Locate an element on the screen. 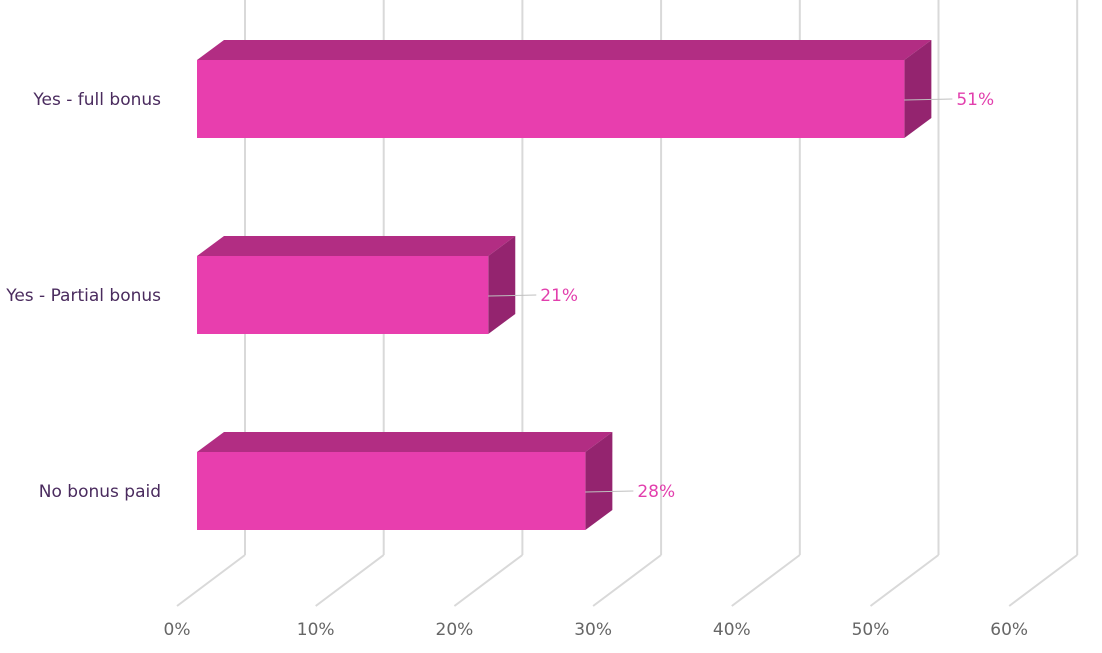  x-tick-label: 30% is located at coordinates (593, 630).